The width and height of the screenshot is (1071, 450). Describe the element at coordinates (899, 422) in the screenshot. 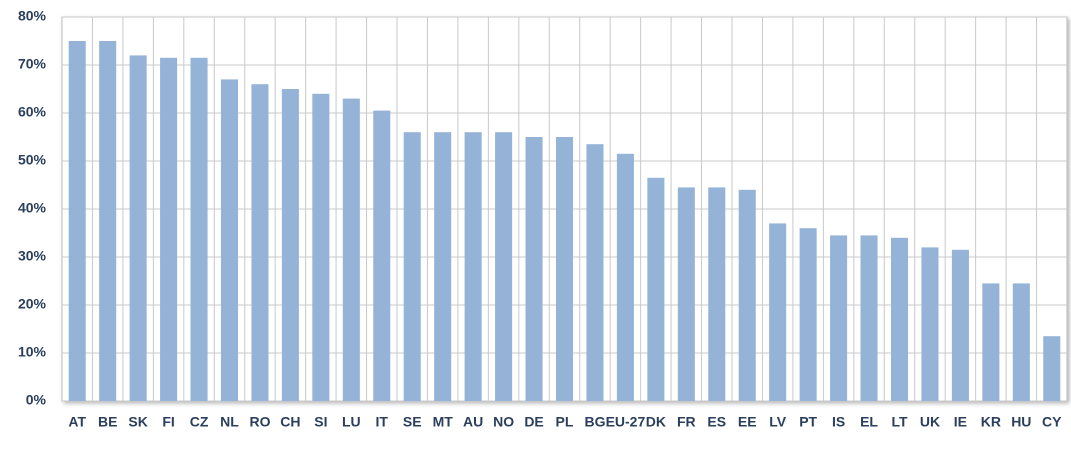

I see `x-tick-label: LT` at that location.